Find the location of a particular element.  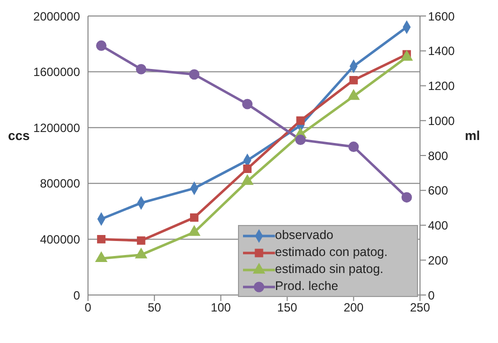

y2-tick-label: 400 is located at coordinates (438, 225).